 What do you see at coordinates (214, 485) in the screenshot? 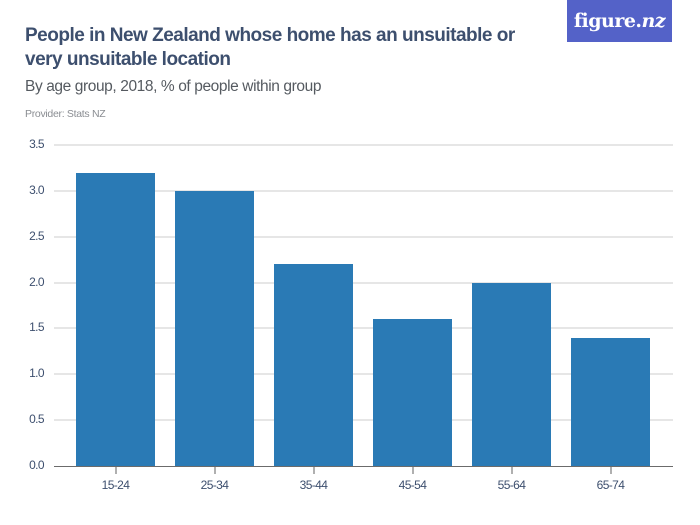
I see `x-tick-label: 25-34` at bounding box center [214, 485].